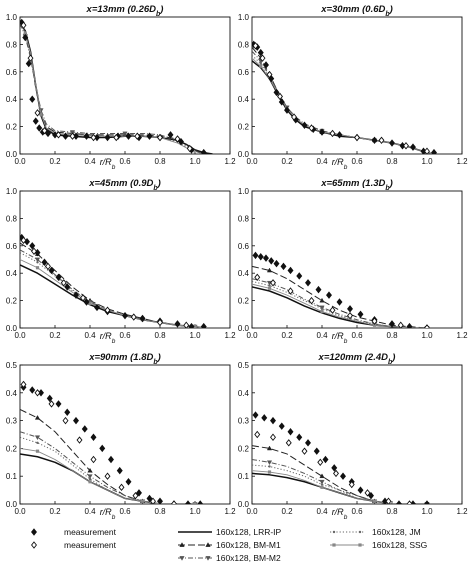 The image size is (474, 567). Describe the element at coordinates (90, 532) in the screenshot. I see `legend-label: measurement` at that location.